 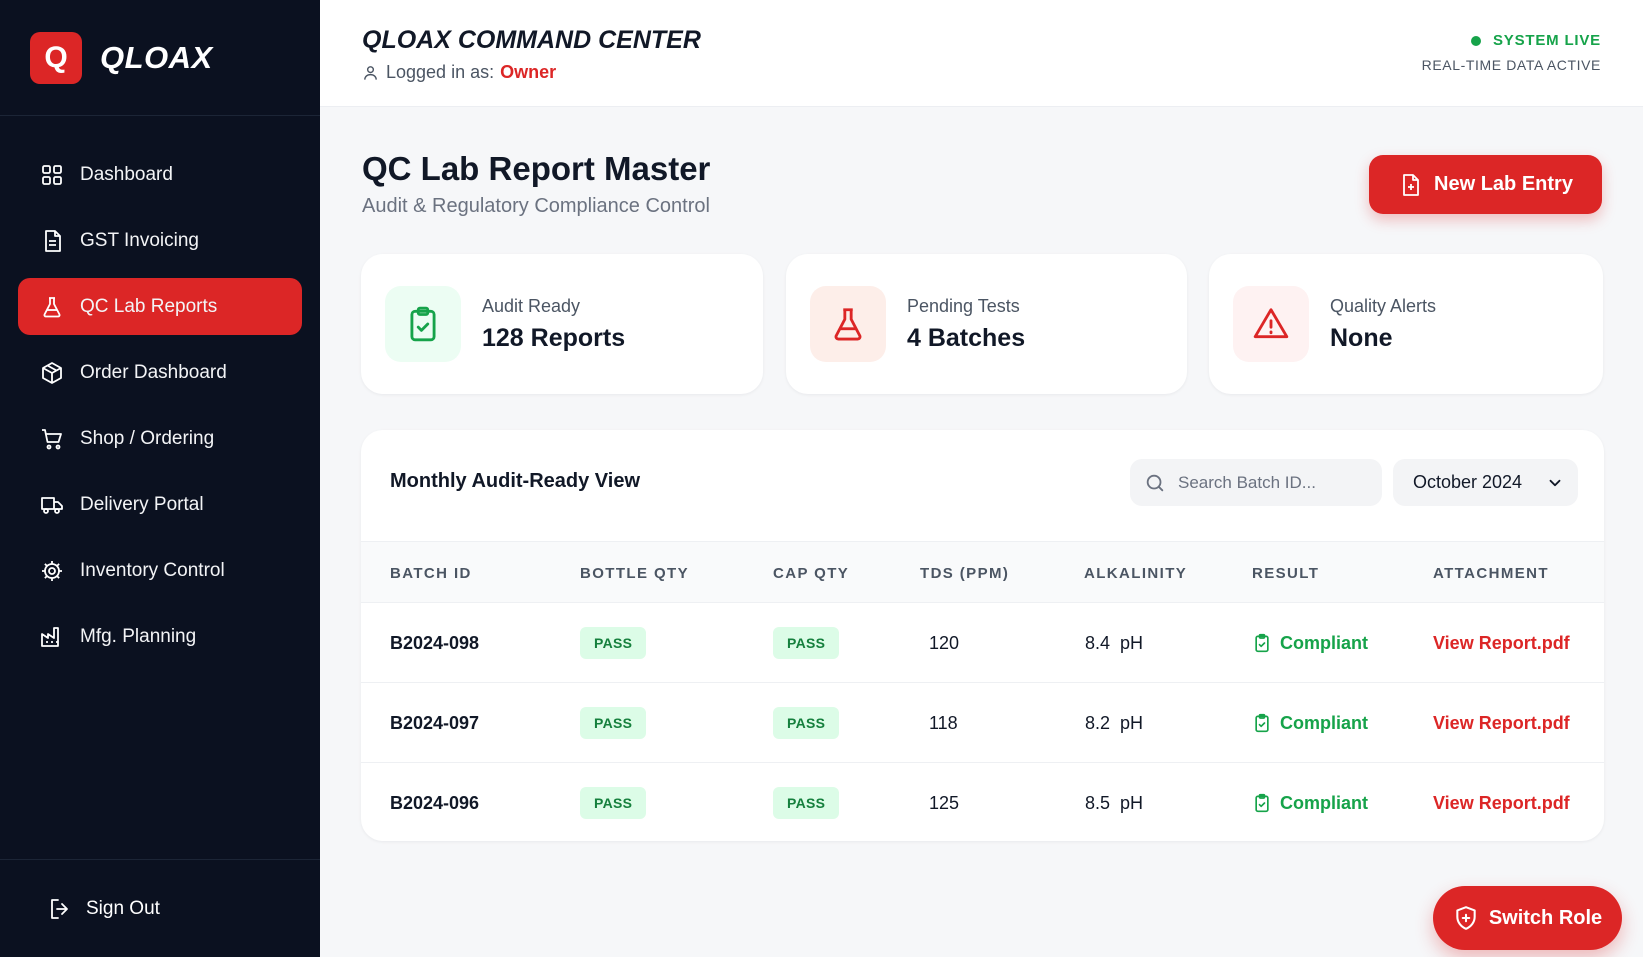 I want to click on sidebar-item-label: Shop / Ordering, so click(x=147, y=438).